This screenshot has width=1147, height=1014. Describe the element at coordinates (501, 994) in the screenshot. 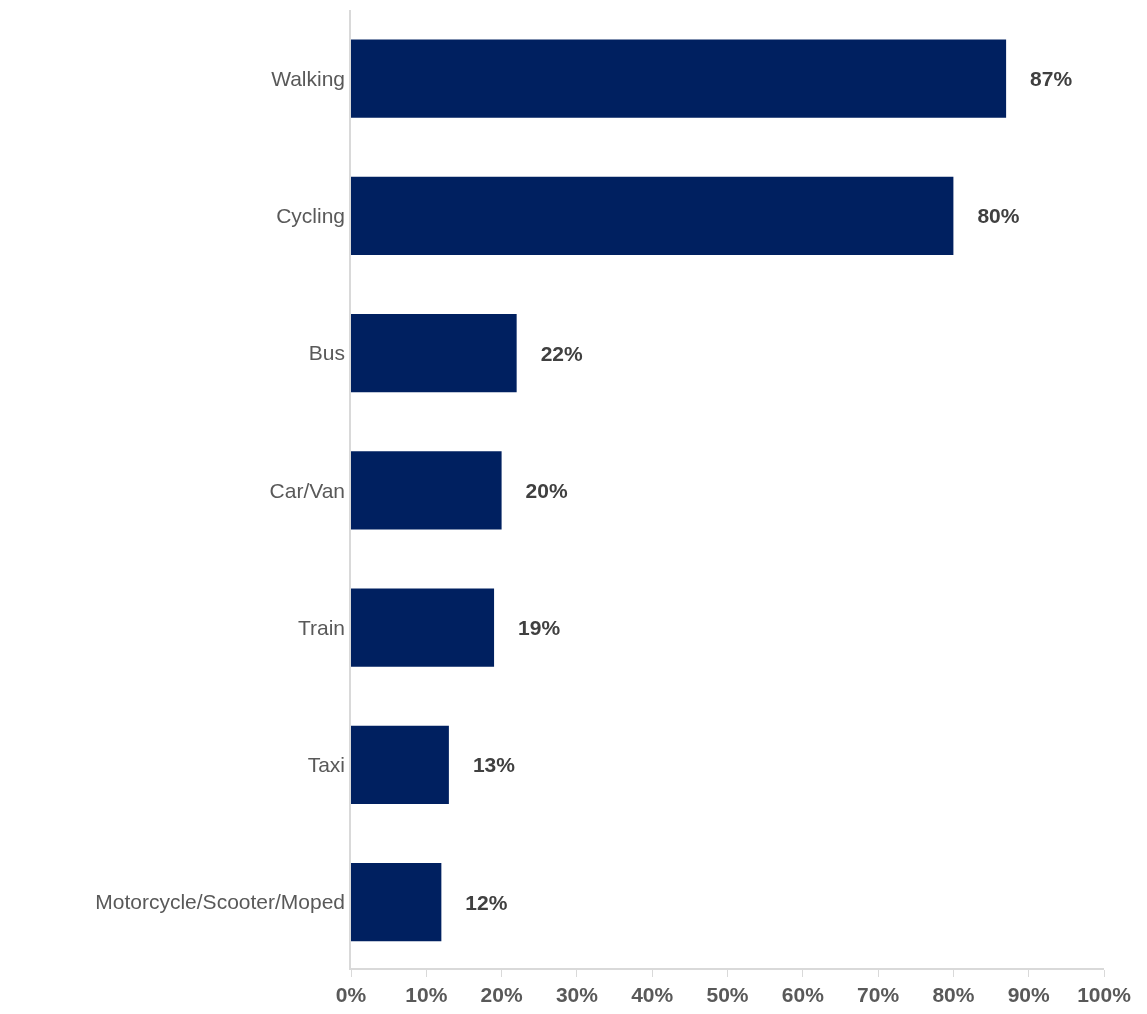

I see `x-tick-label: 20%` at that location.